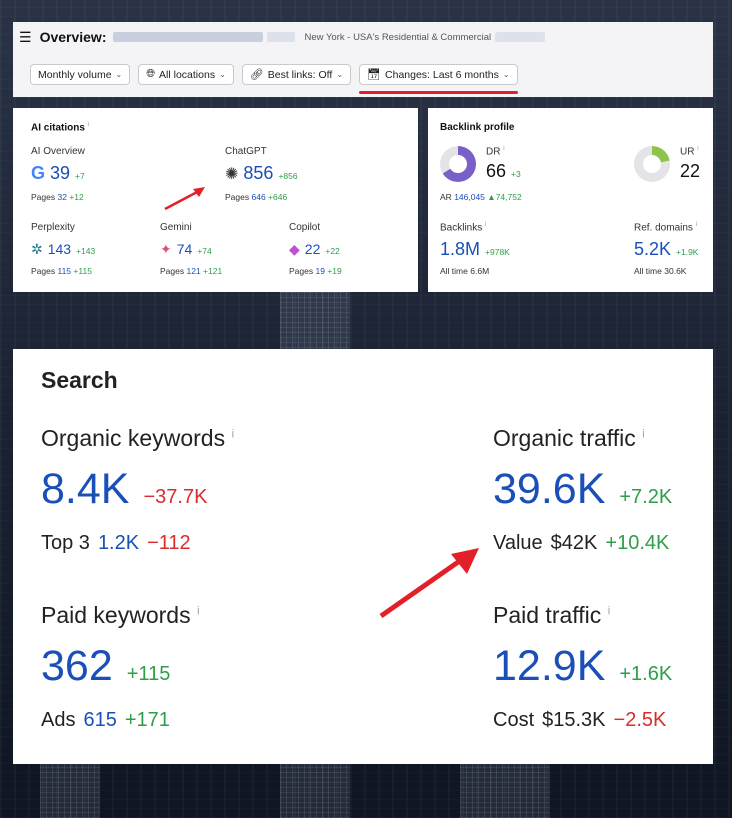  What do you see at coordinates (60, 128) in the screenshot?
I see `ai-citations-title: AI citations i` at bounding box center [60, 128].